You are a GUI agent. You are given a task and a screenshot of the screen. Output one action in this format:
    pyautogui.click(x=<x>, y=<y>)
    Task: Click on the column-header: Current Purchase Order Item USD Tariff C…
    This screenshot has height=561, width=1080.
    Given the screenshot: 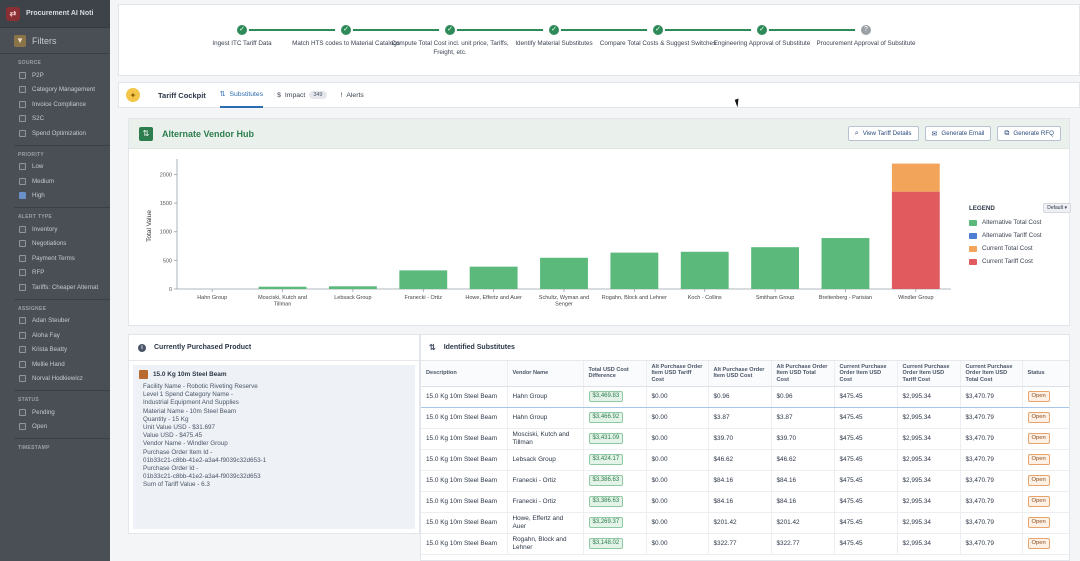 What is the action you would take?
    pyautogui.click(x=929, y=374)
    